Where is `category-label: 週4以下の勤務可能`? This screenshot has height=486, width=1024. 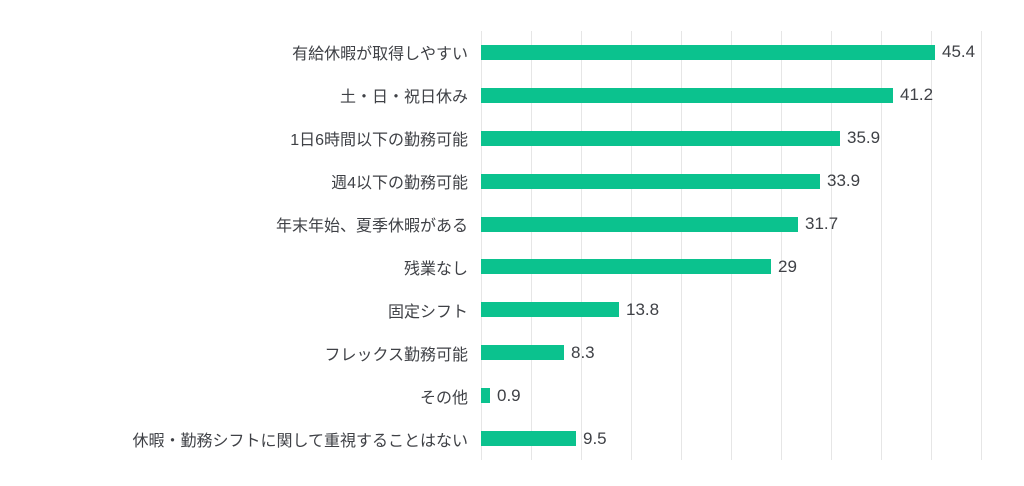 category-label: 週4以下の勤務可能 is located at coordinates (399, 184).